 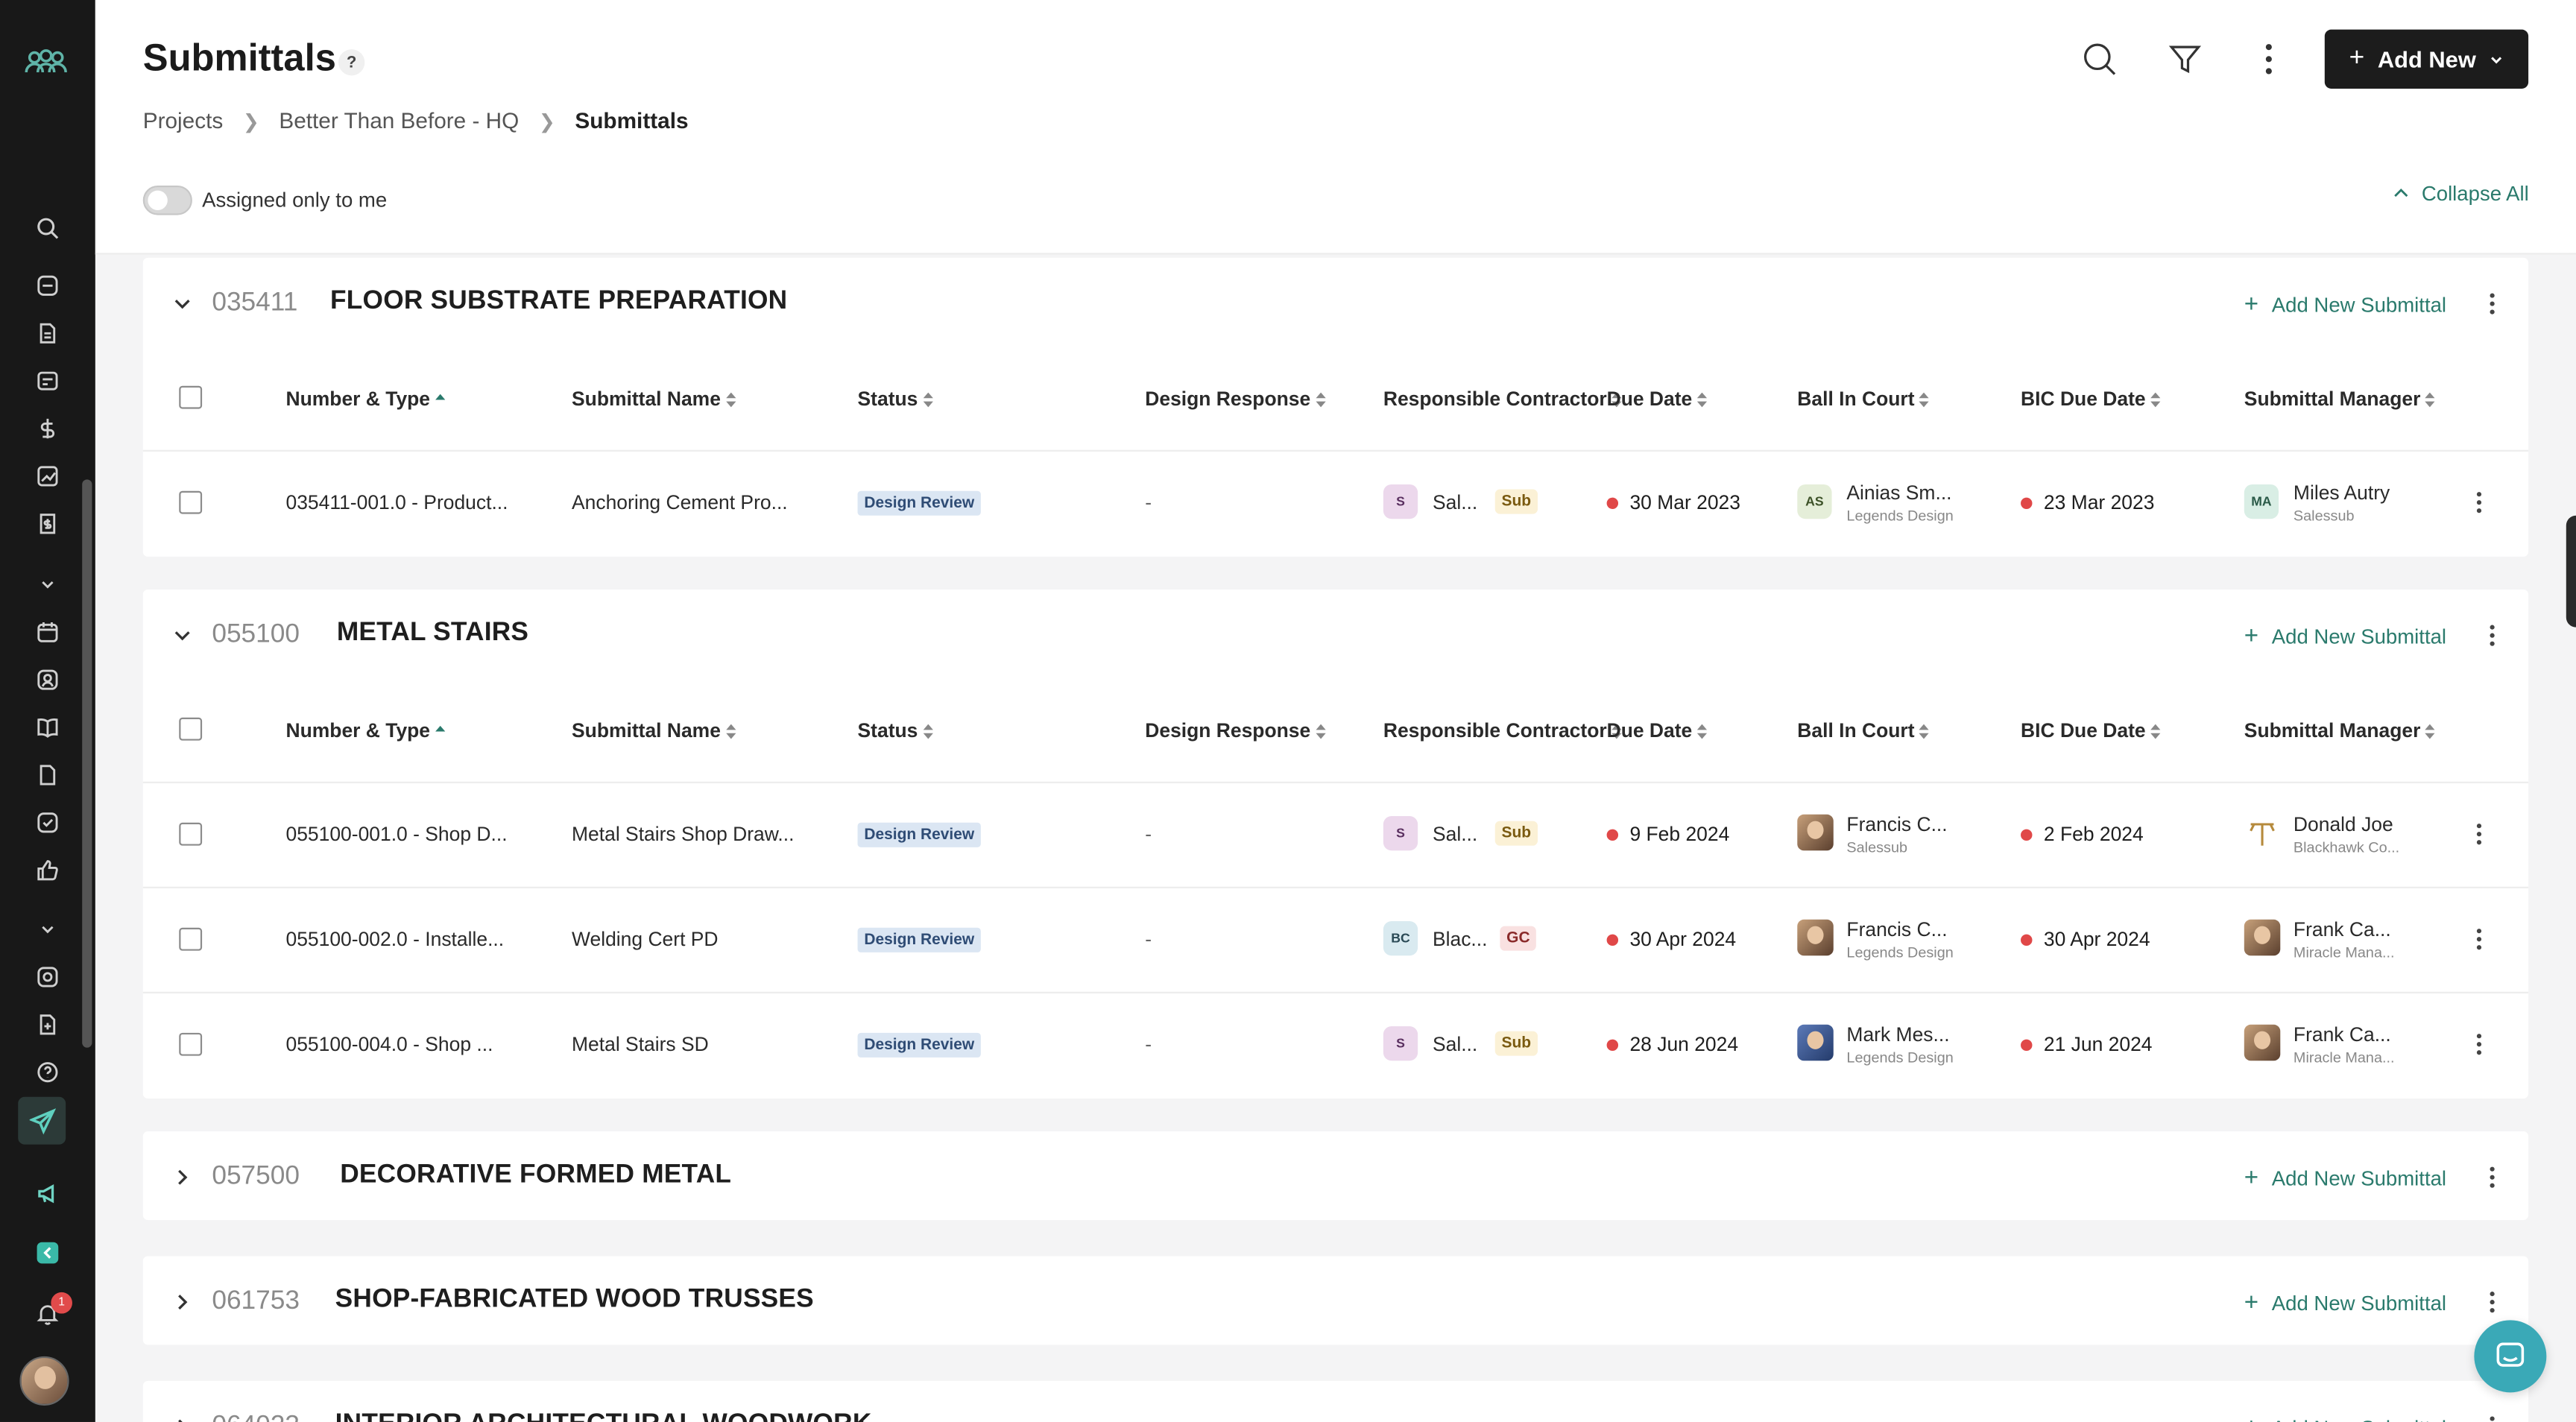 I want to click on document-icon, so click(x=47, y=333).